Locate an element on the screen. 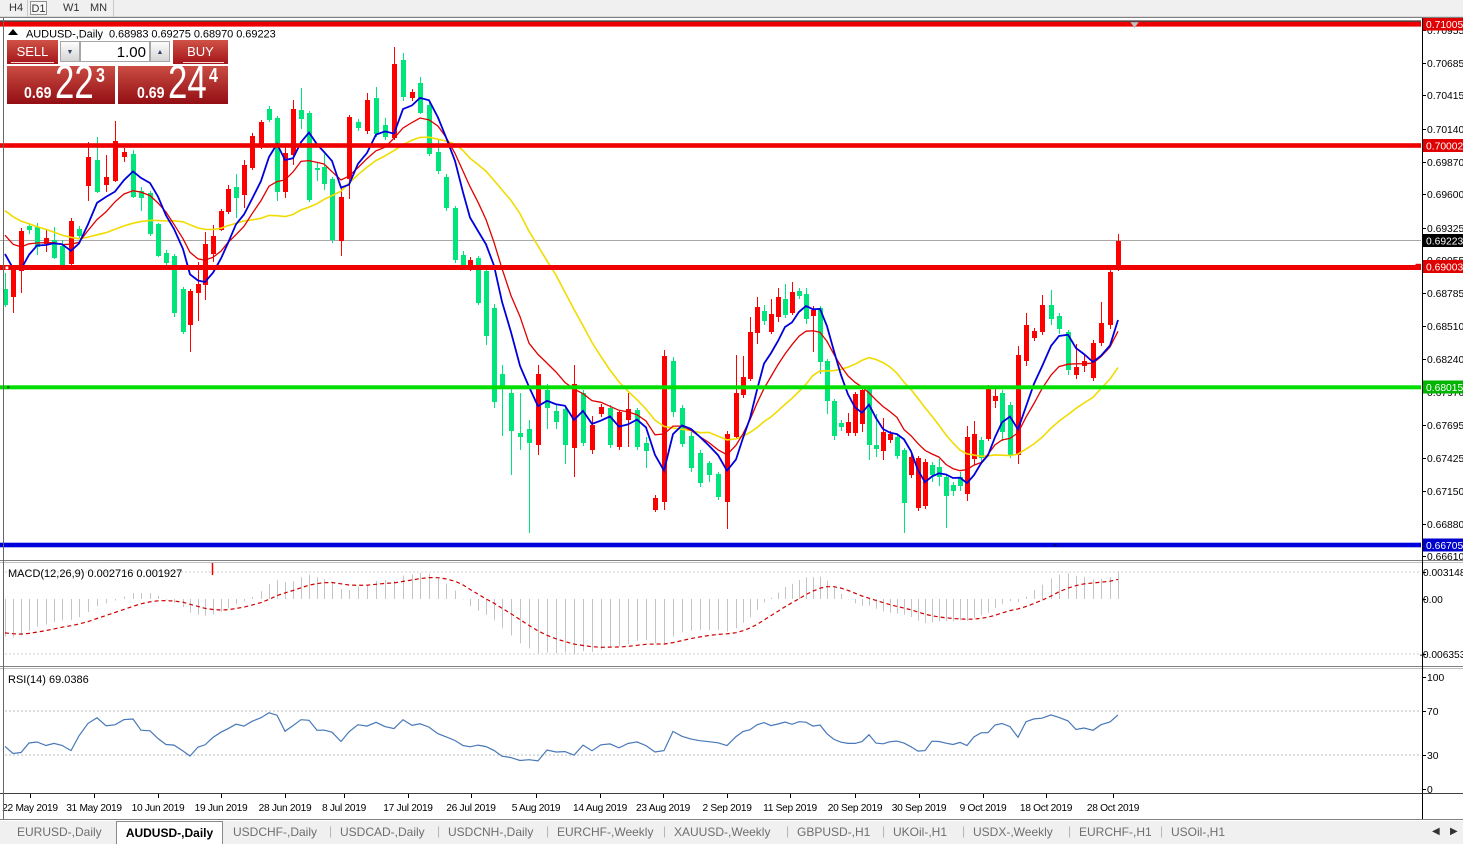 The width and height of the screenshot is (1463, 844). svg-text: 0.003148 is located at coordinates (1443, 573).